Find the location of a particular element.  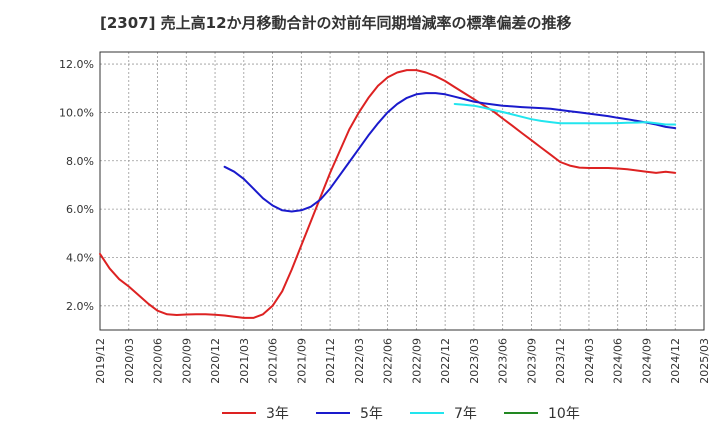

x-tick-label: 2024/09 is located at coordinates (646, 361).